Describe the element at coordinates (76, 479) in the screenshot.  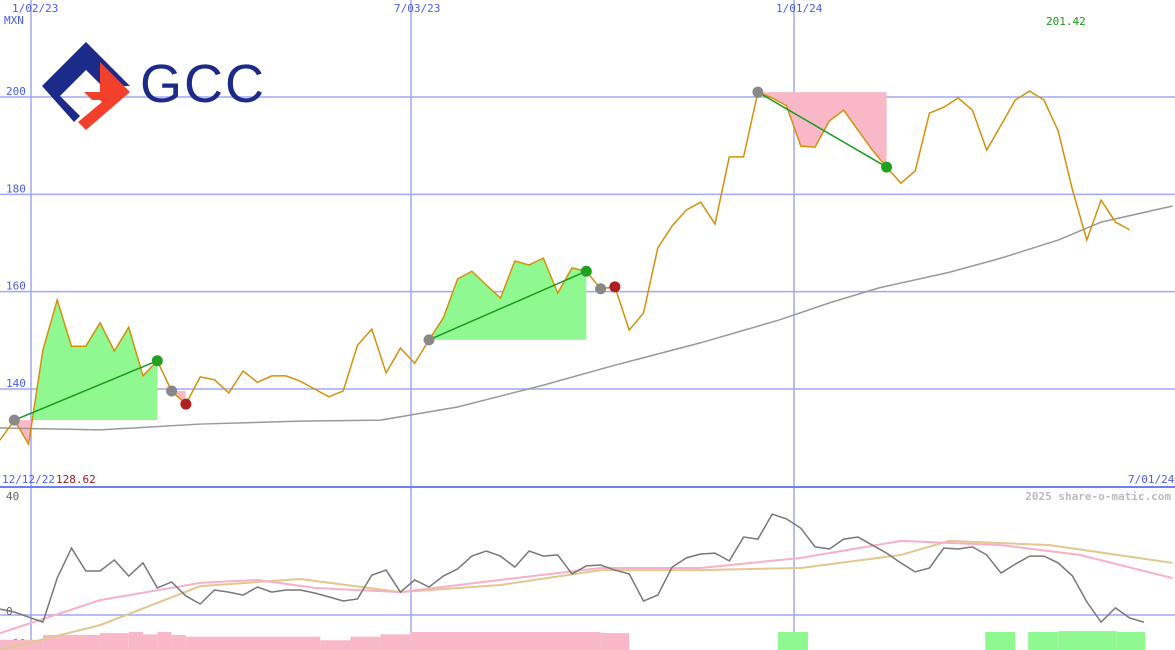
I see `low-price-label: 128.62` at that location.